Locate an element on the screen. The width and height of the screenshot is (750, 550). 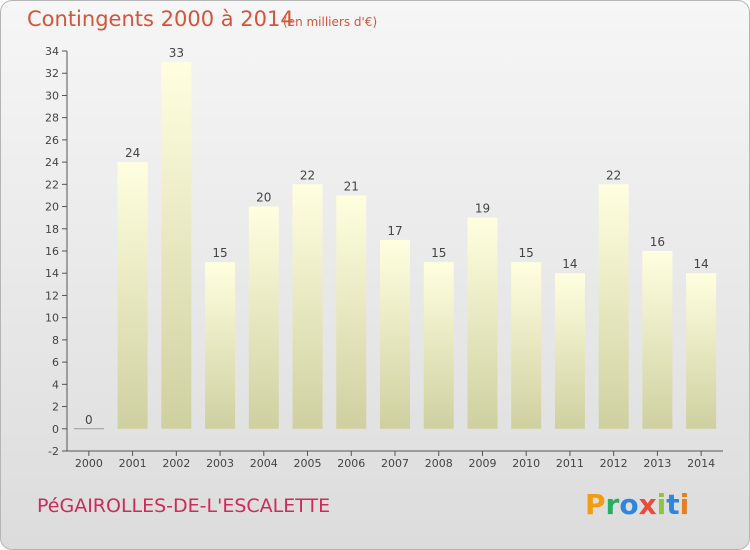
y-tick-label: 10 is located at coordinates (52, 318).